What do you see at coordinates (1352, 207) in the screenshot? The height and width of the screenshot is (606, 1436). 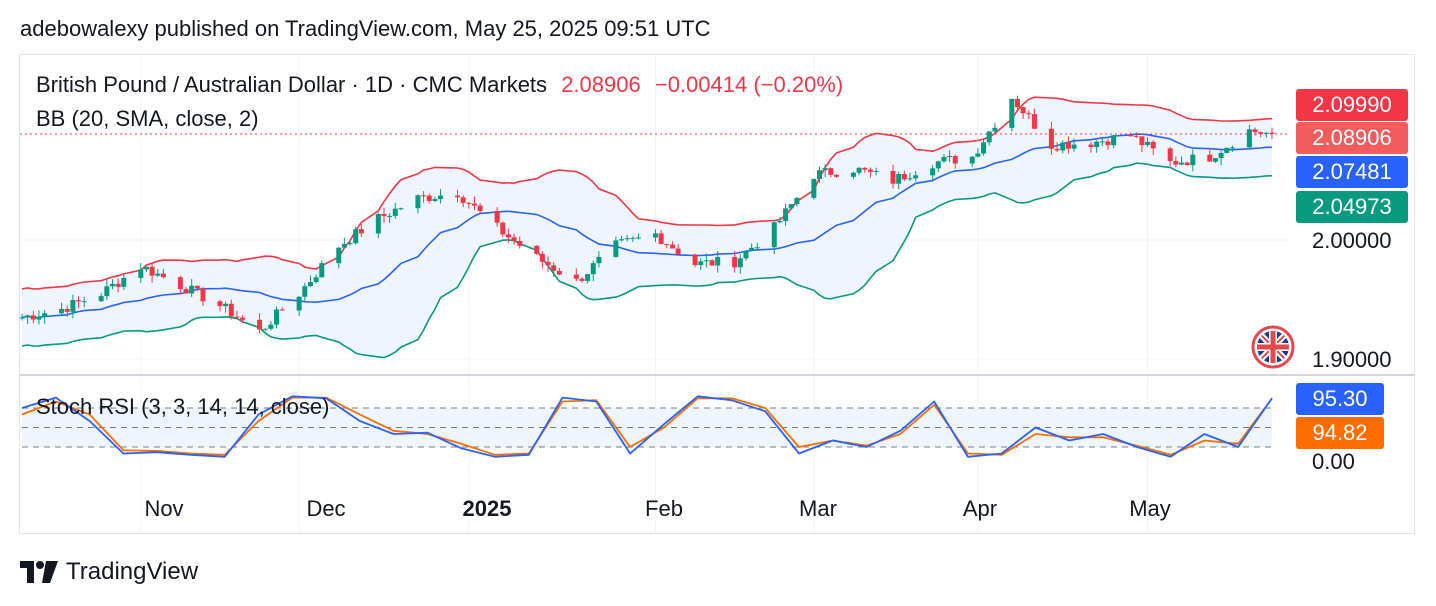 I see `bb-lower-tag: 2.04973` at bounding box center [1352, 207].